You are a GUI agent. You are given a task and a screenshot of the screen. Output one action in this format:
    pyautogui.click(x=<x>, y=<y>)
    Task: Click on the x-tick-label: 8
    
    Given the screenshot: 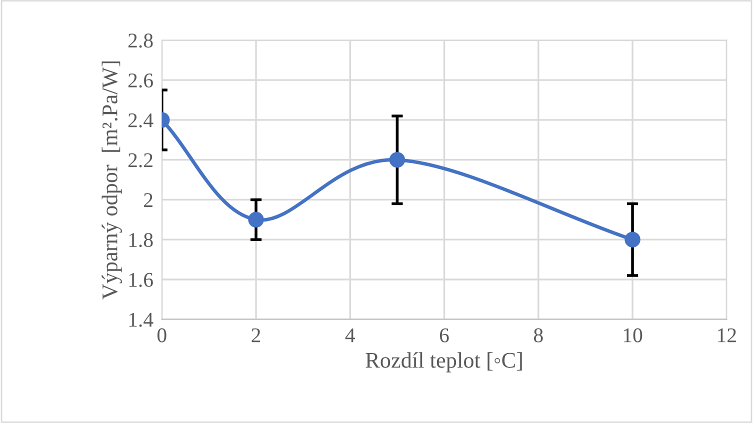 What is the action you would take?
    pyautogui.click(x=538, y=335)
    